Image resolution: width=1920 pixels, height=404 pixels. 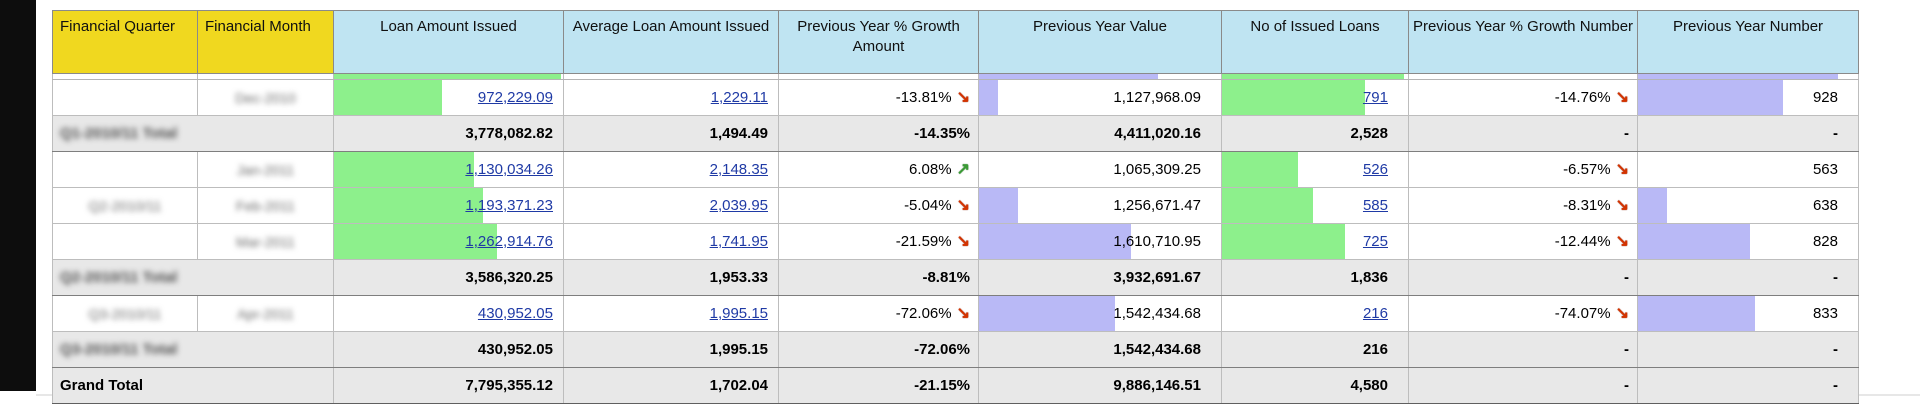 What do you see at coordinates (448, 133) in the screenshot?
I see `cell-loan-amount: 3,778,082.82` at bounding box center [448, 133].